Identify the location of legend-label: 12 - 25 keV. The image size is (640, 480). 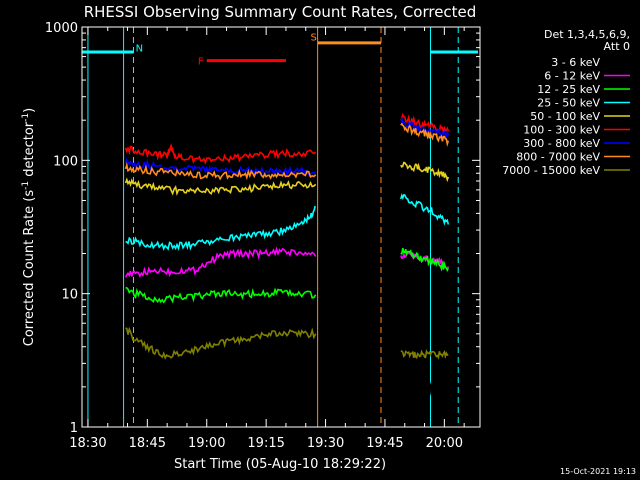
(568, 89).